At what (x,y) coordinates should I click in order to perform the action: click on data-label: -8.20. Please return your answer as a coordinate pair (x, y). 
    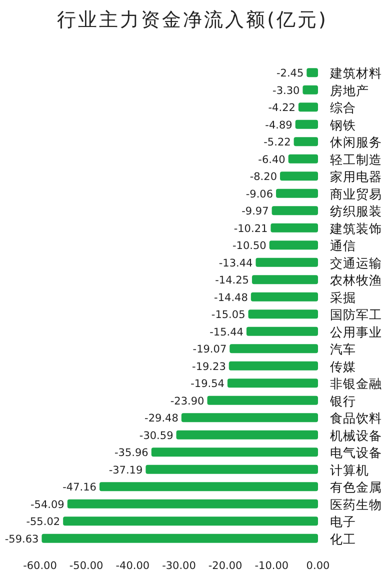
    Looking at the image, I should click on (264, 177).